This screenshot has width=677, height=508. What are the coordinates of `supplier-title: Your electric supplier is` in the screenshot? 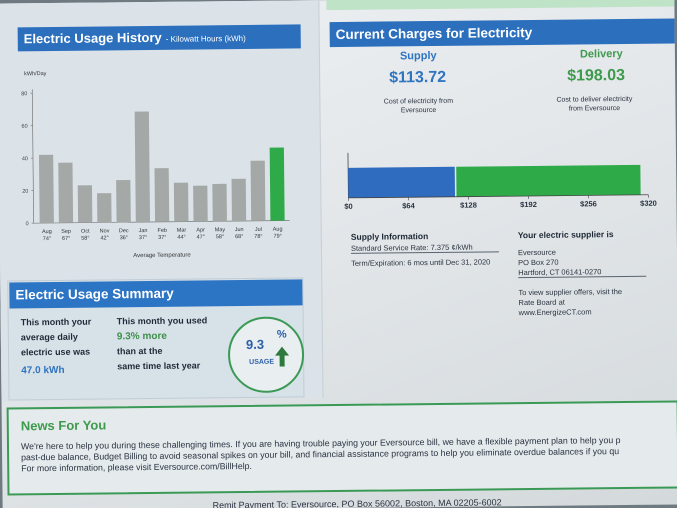 It's located at (565, 235).